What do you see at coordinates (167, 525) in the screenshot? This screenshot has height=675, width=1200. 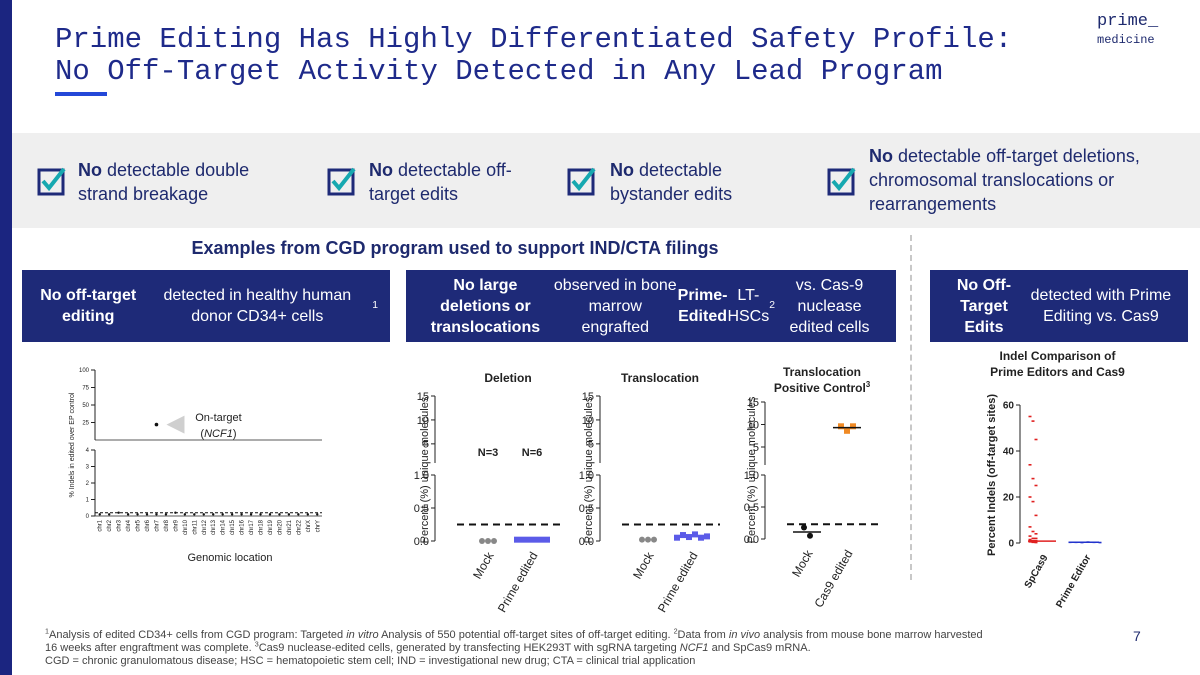 I see `x-tick-label: chr8` at bounding box center [167, 525].